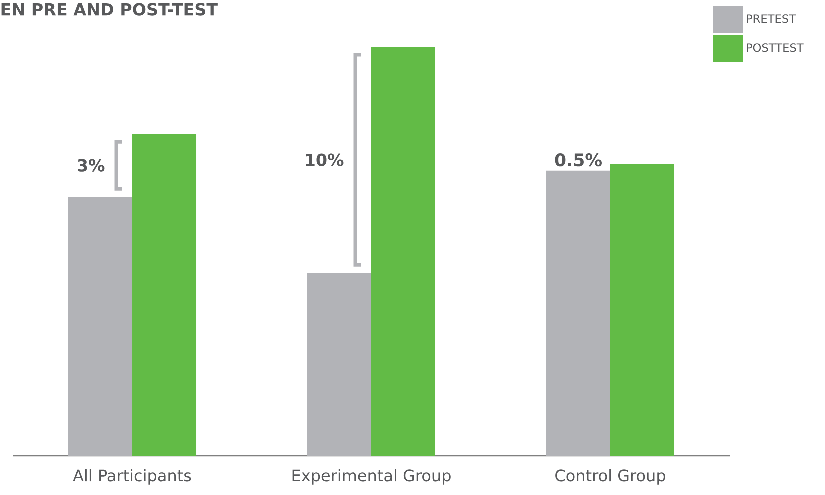  What do you see at coordinates (371, 477) in the screenshot?
I see `x-tick-label: Experimental Group` at bounding box center [371, 477].